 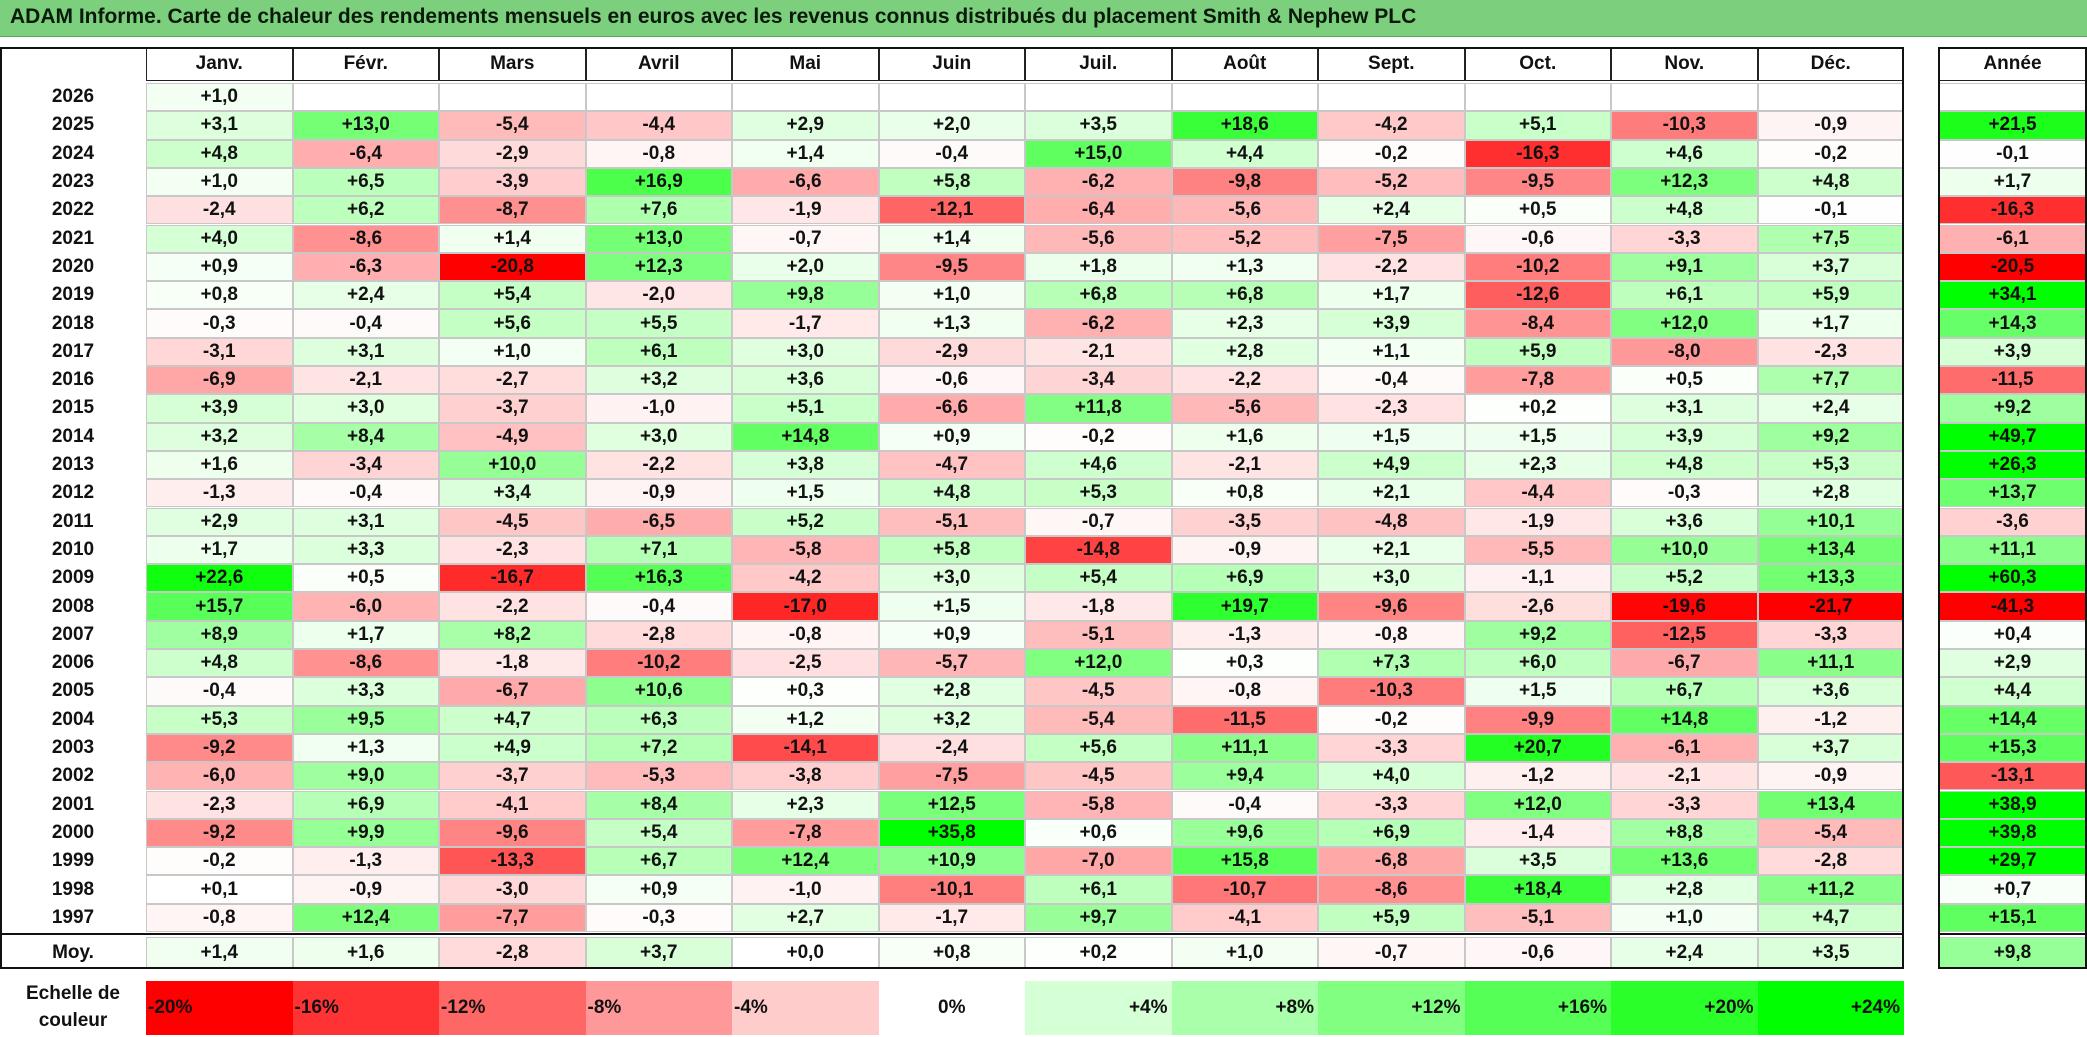 What do you see at coordinates (1391, 1008) in the screenshot?
I see `color-scale-swatch: +12%` at bounding box center [1391, 1008].